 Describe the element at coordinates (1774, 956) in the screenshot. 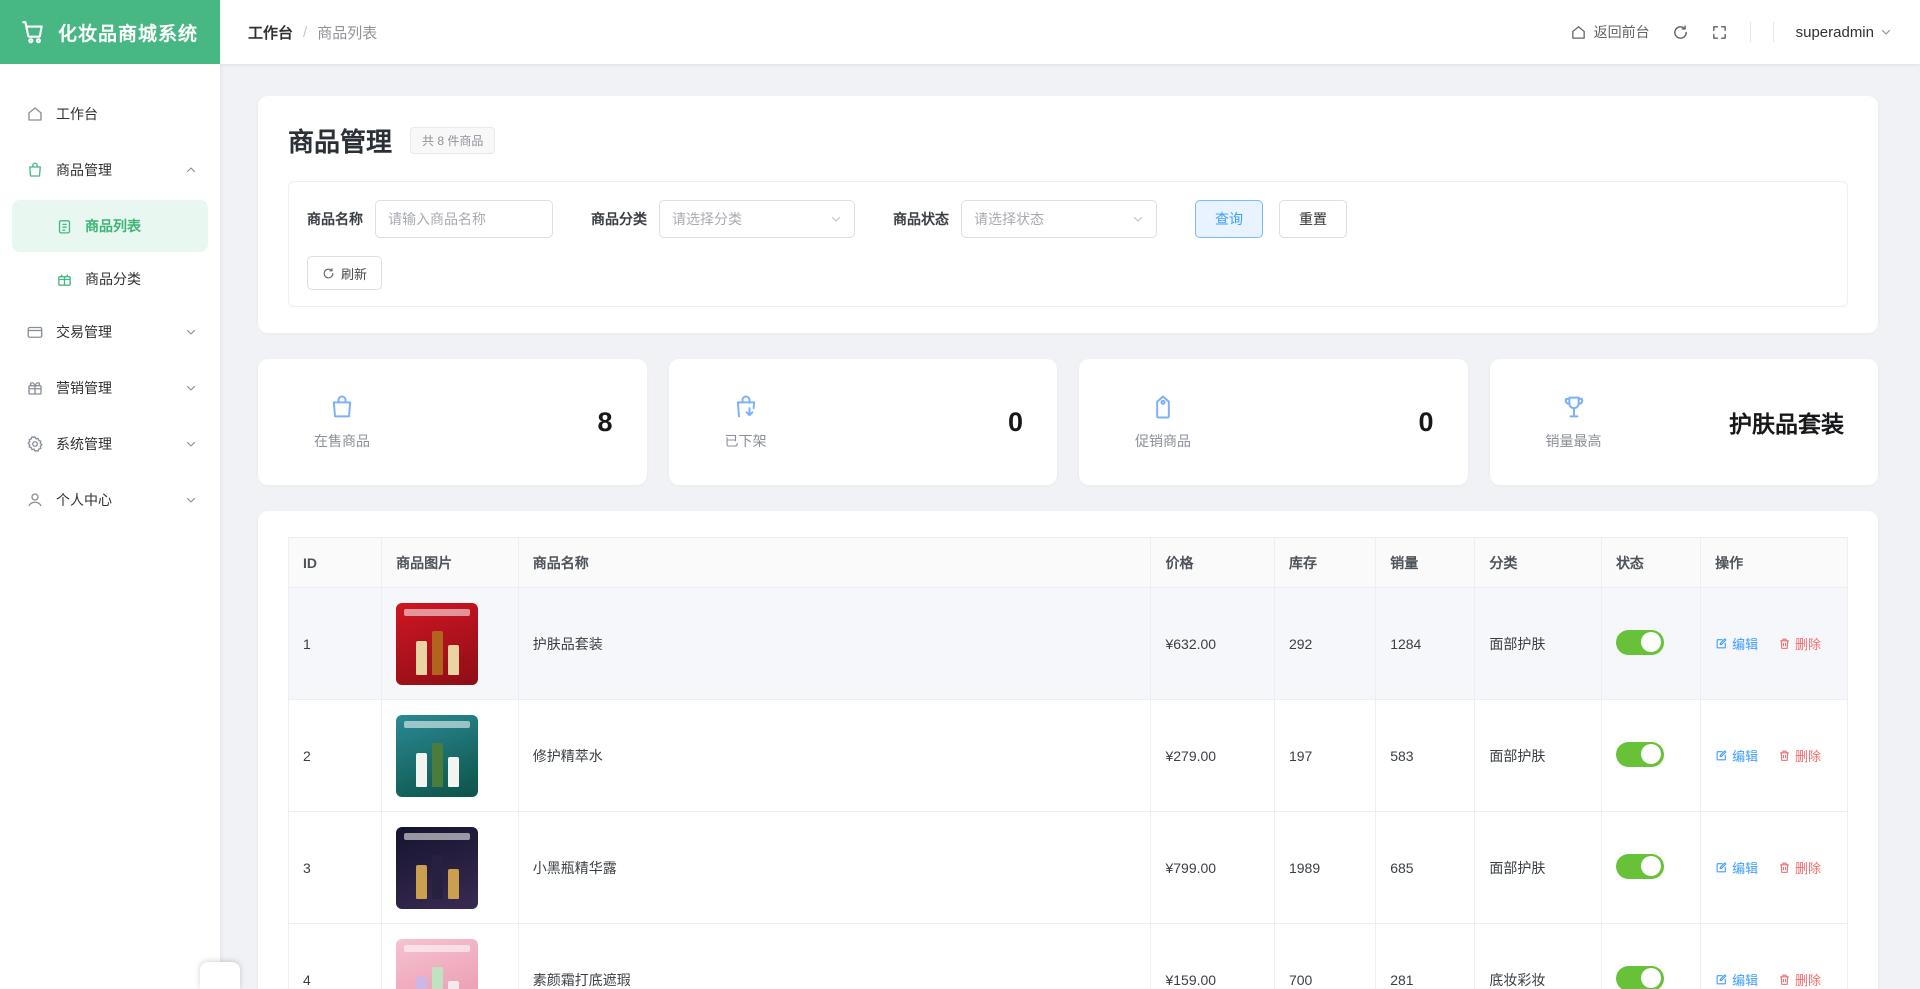

I see `cell-actions: 编辑 删除` at that location.